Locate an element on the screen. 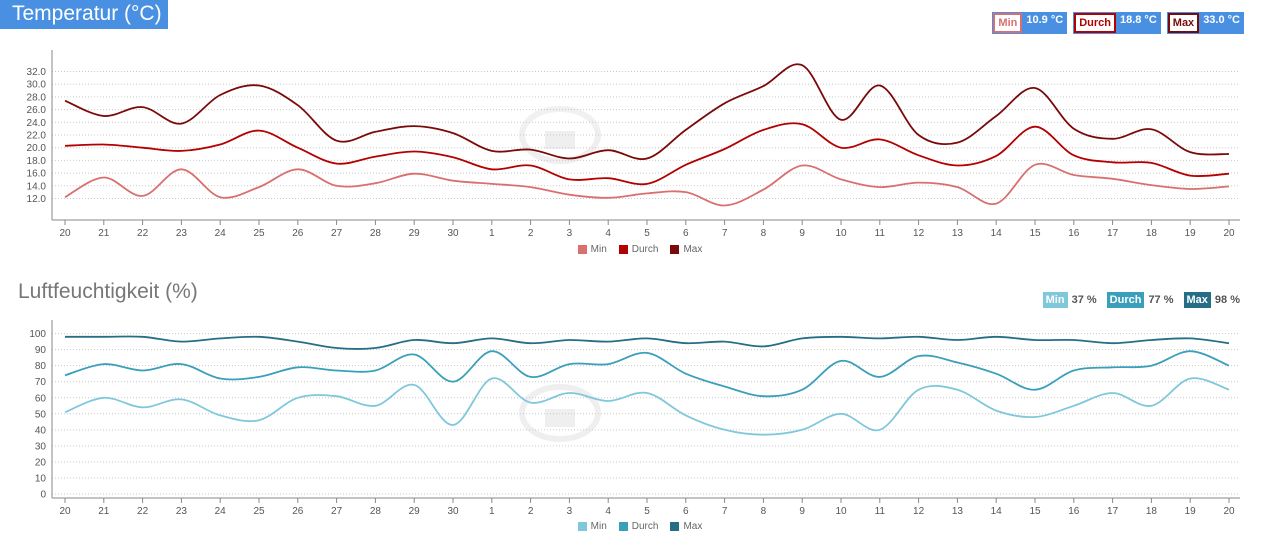  watermark-logo is located at coordinates (560, 413).